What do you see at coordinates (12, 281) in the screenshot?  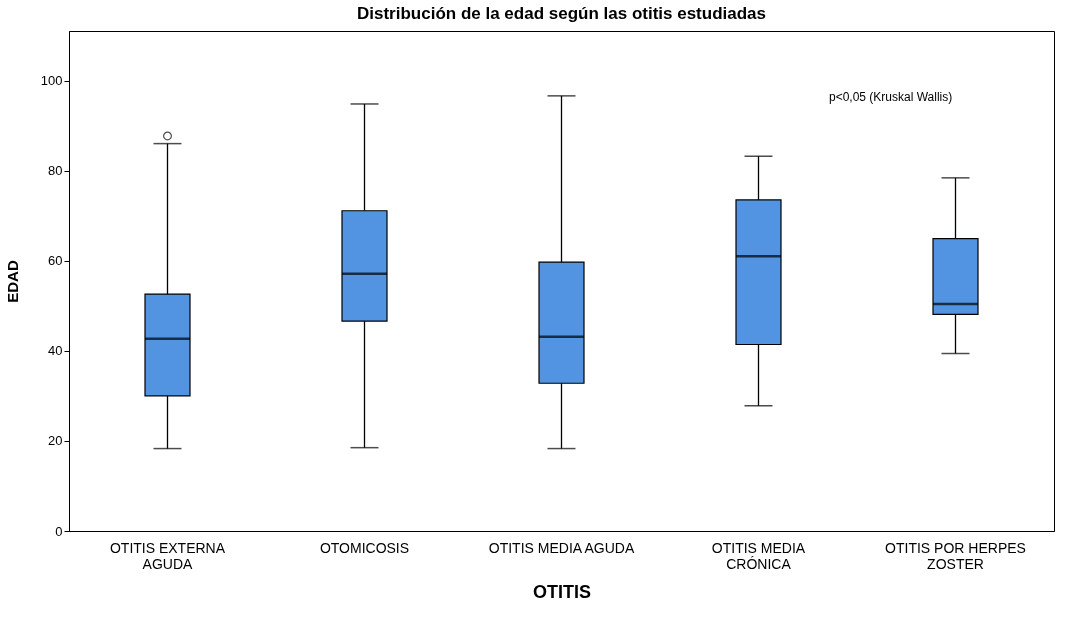 I see `y-axis-title: EDAD` at bounding box center [12, 281].